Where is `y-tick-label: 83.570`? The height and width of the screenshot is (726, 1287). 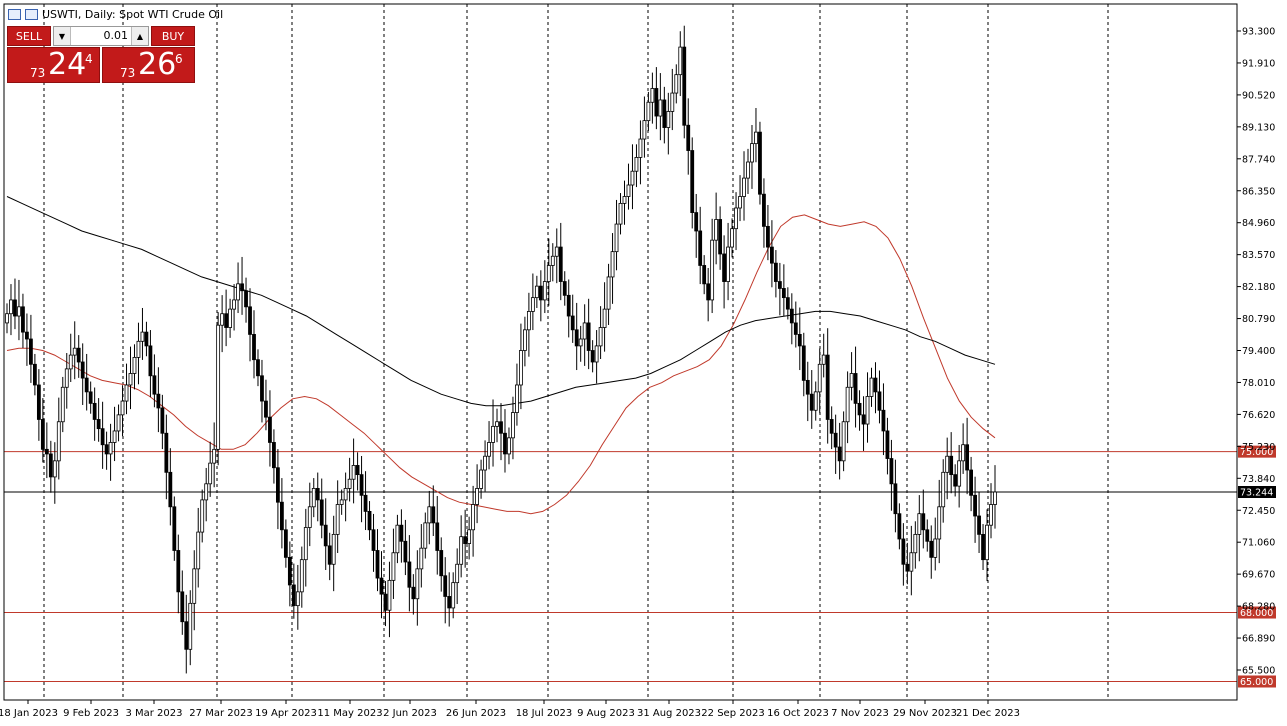
y-tick-label: 83.570 is located at coordinates (1258, 255).